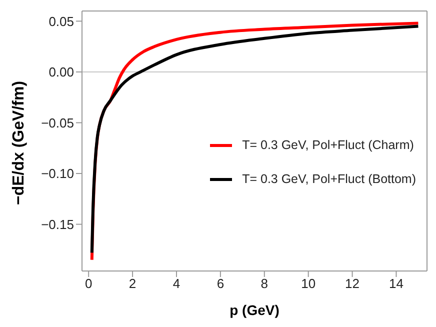 This screenshot has height=327, width=436. Describe the element at coordinates (308, 284) in the screenshot. I see `x-tick-label: 10` at that location.